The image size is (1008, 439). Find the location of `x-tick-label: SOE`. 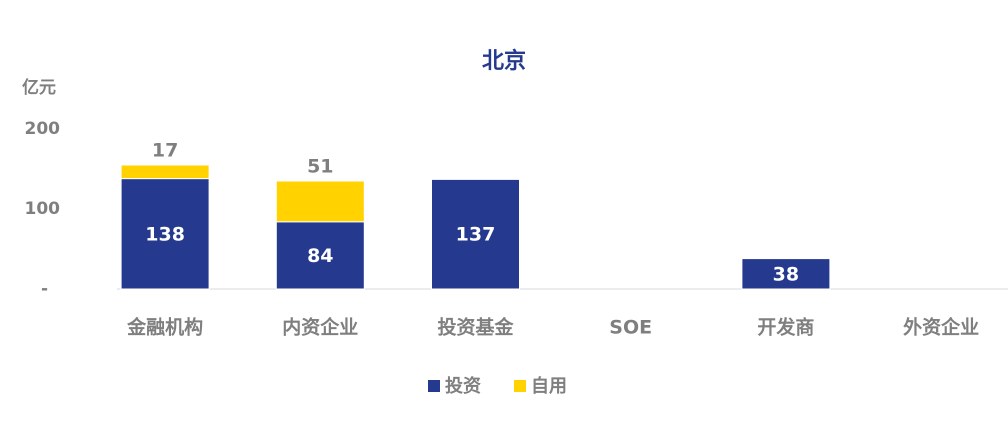

x-tick-label: SOE is located at coordinates (630, 328).